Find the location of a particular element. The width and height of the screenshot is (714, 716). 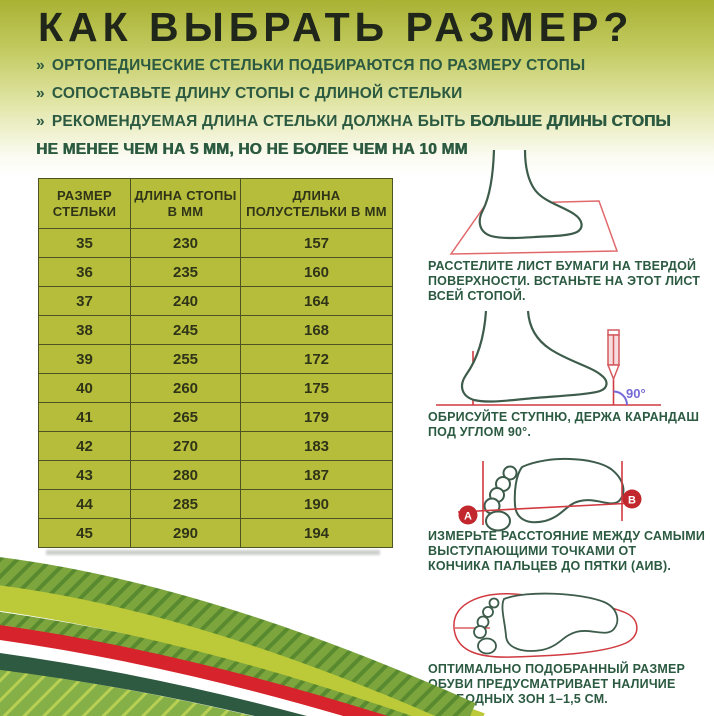

table-cell: 175 is located at coordinates (316, 388).